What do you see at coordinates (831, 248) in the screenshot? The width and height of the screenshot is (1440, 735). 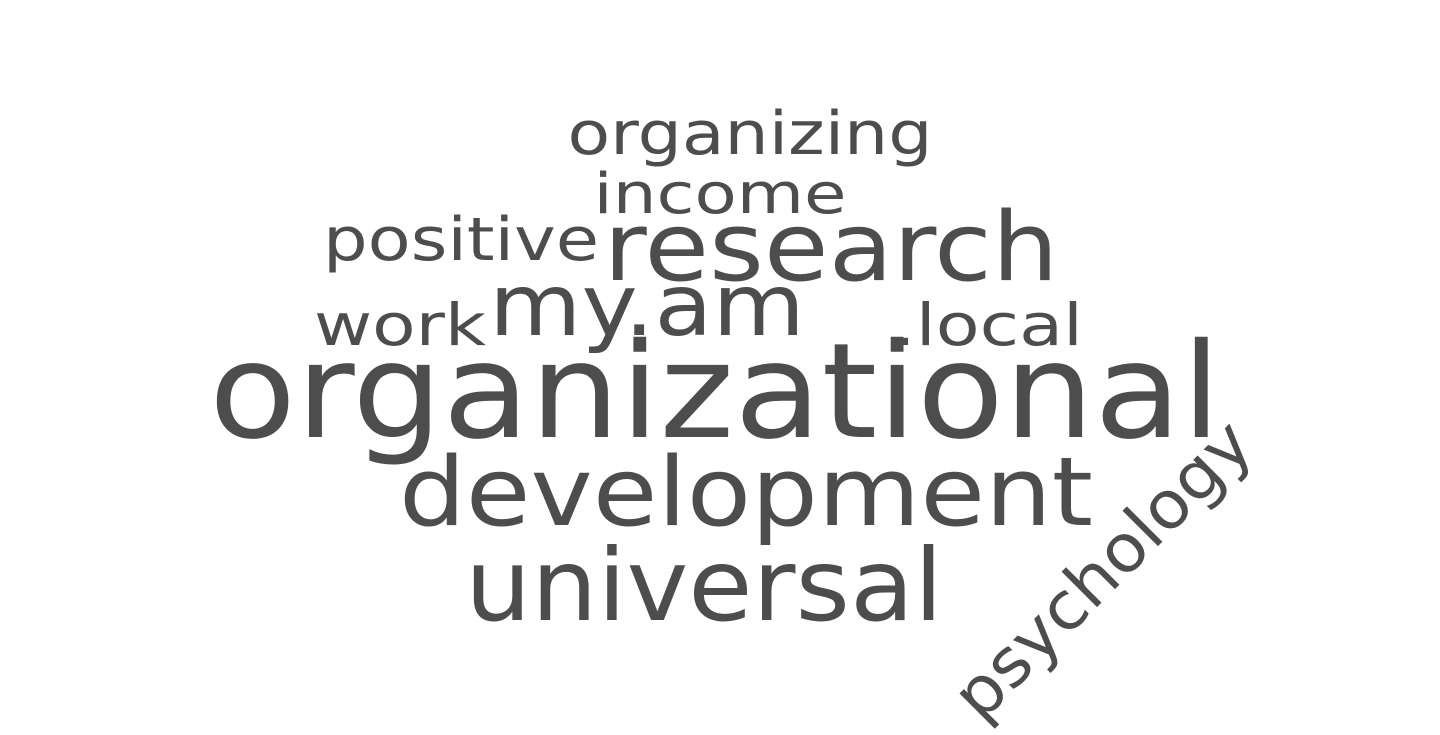 I see `word-research: research` at bounding box center [831, 248].